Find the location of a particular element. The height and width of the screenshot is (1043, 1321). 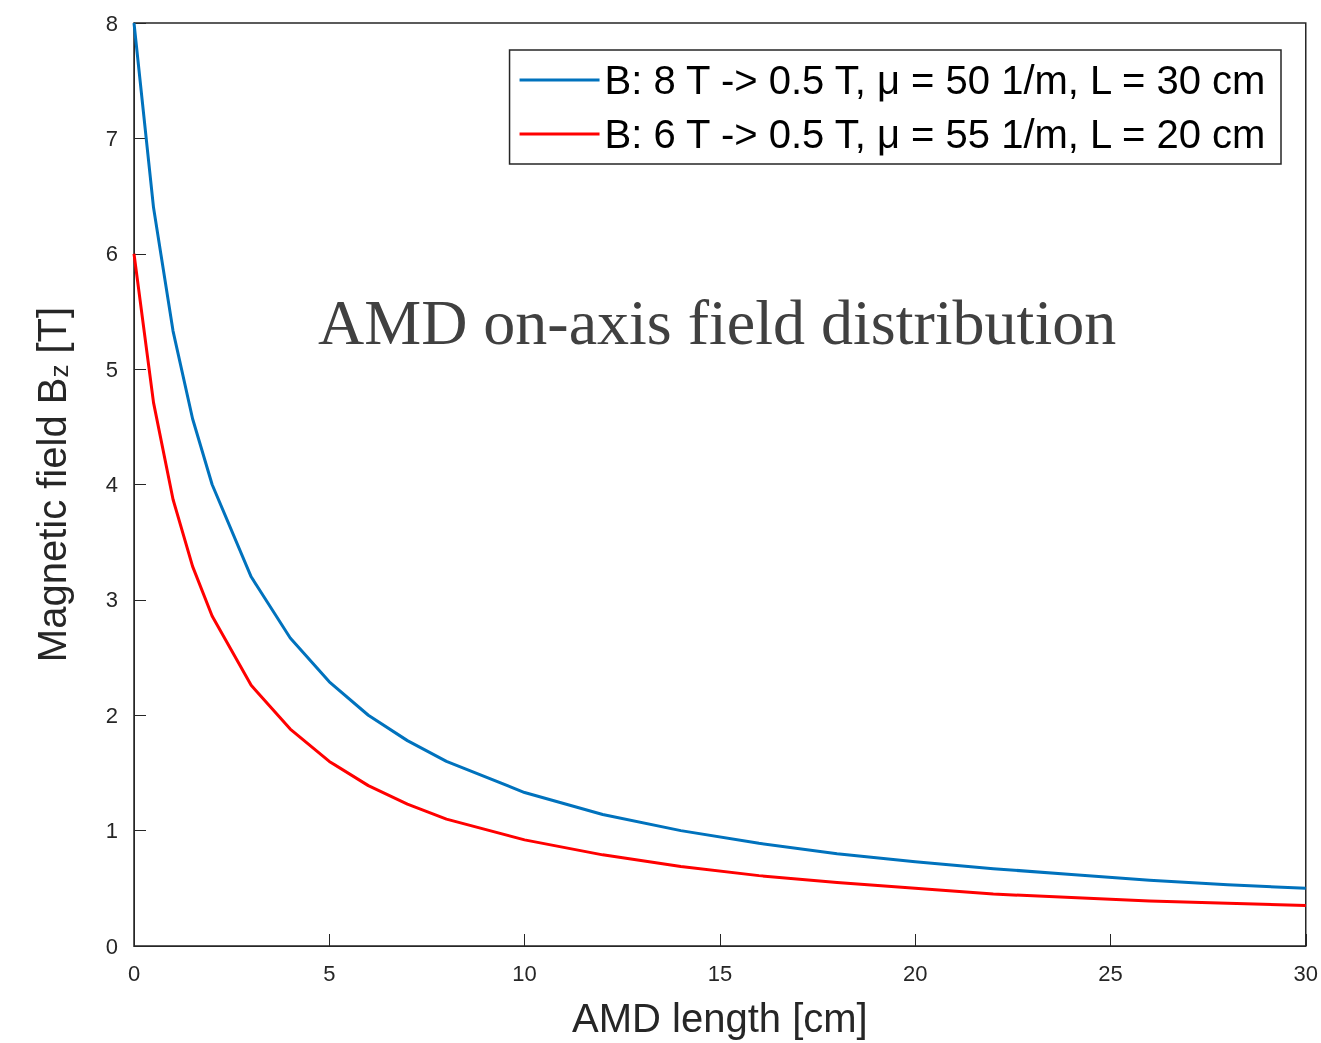

y-tick-label: 2 is located at coordinates (111, 715).